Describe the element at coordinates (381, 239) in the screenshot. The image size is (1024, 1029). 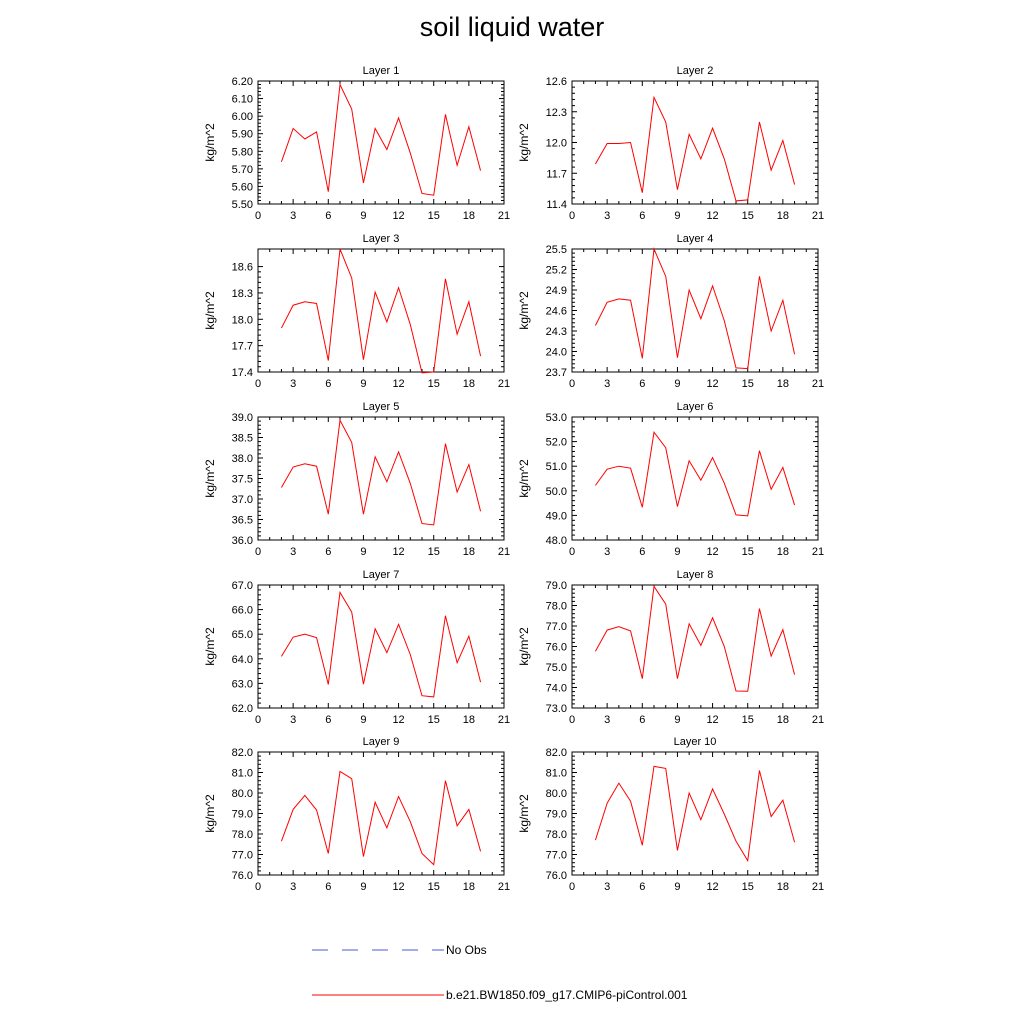
I see `panel-title: Layer 3` at that location.